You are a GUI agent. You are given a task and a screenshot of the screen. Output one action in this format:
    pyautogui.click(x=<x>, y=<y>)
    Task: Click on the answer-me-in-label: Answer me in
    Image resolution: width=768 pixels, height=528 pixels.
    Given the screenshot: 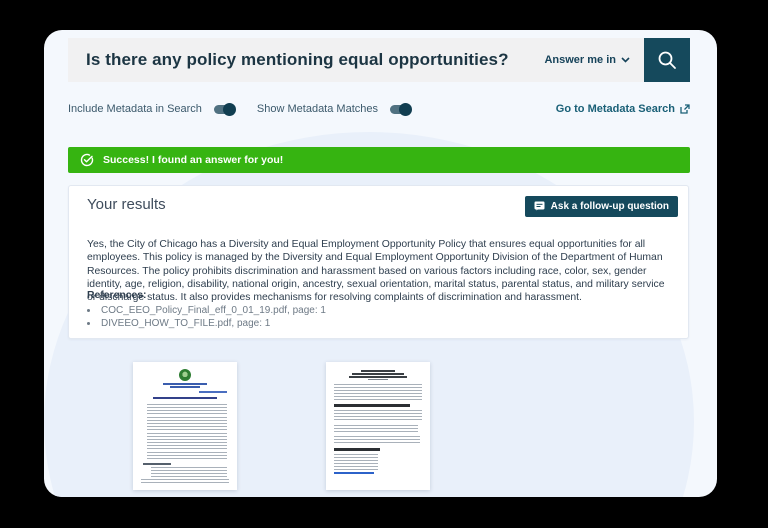 What is the action you would take?
    pyautogui.click(x=580, y=60)
    